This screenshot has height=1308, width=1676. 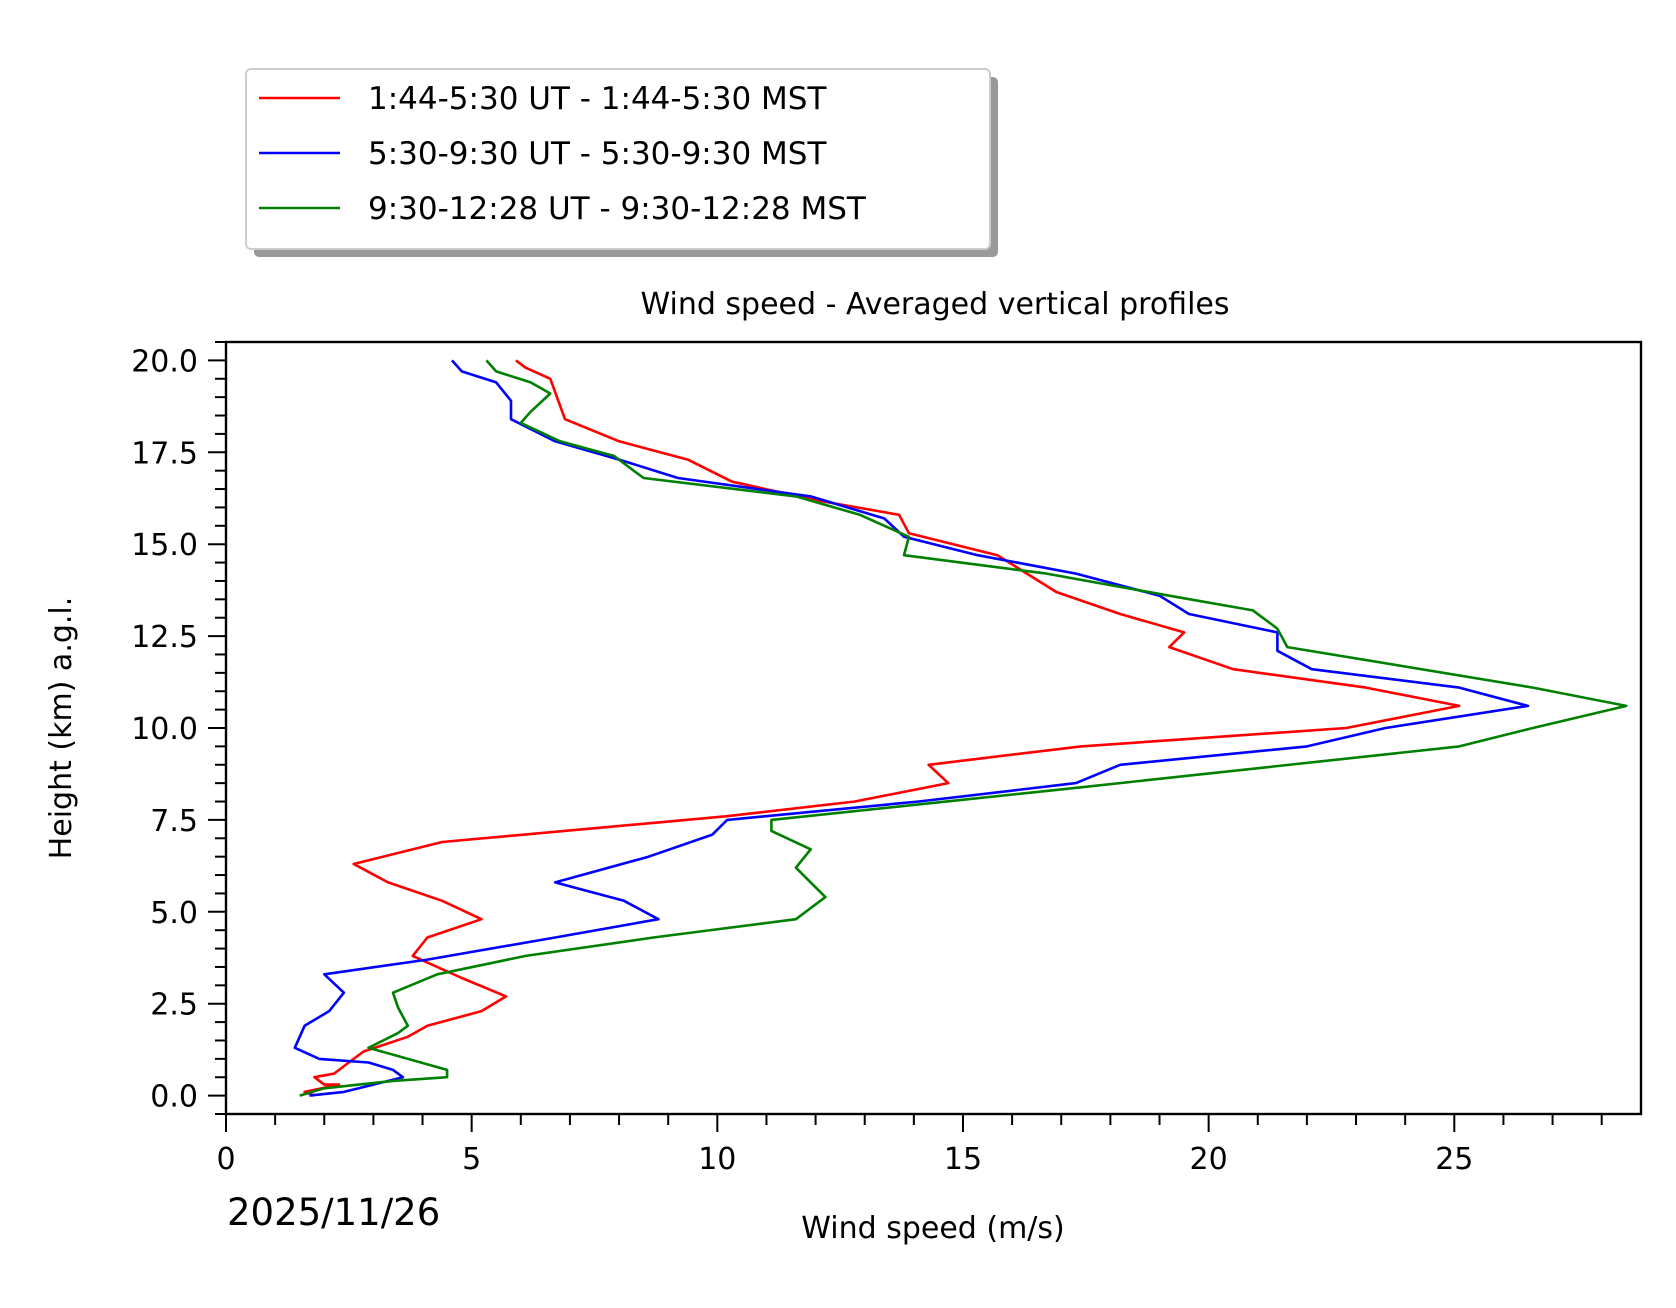 I want to click on x-tick-label: 15, so click(x=963, y=1159).